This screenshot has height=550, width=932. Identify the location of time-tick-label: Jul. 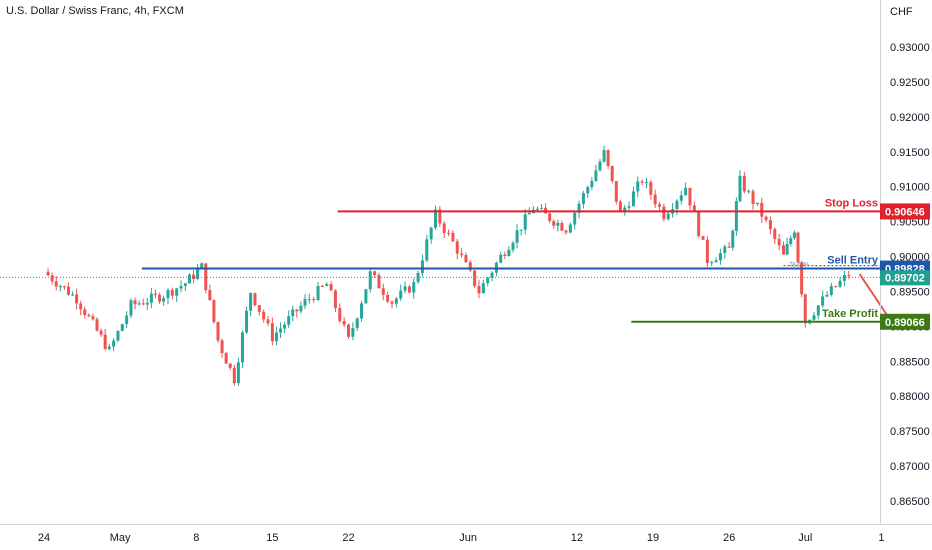
(805, 538).